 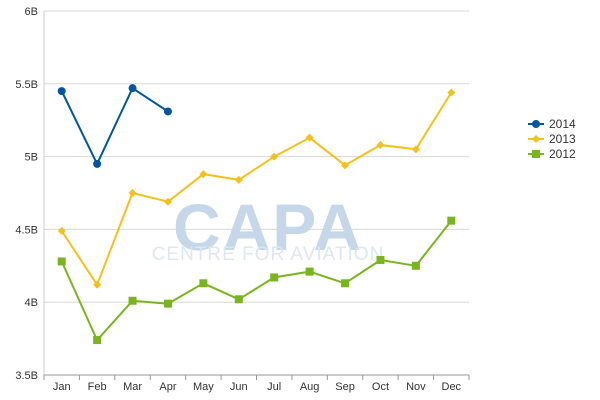 I want to click on x-tick-label: Feb, so click(x=97, y=387).